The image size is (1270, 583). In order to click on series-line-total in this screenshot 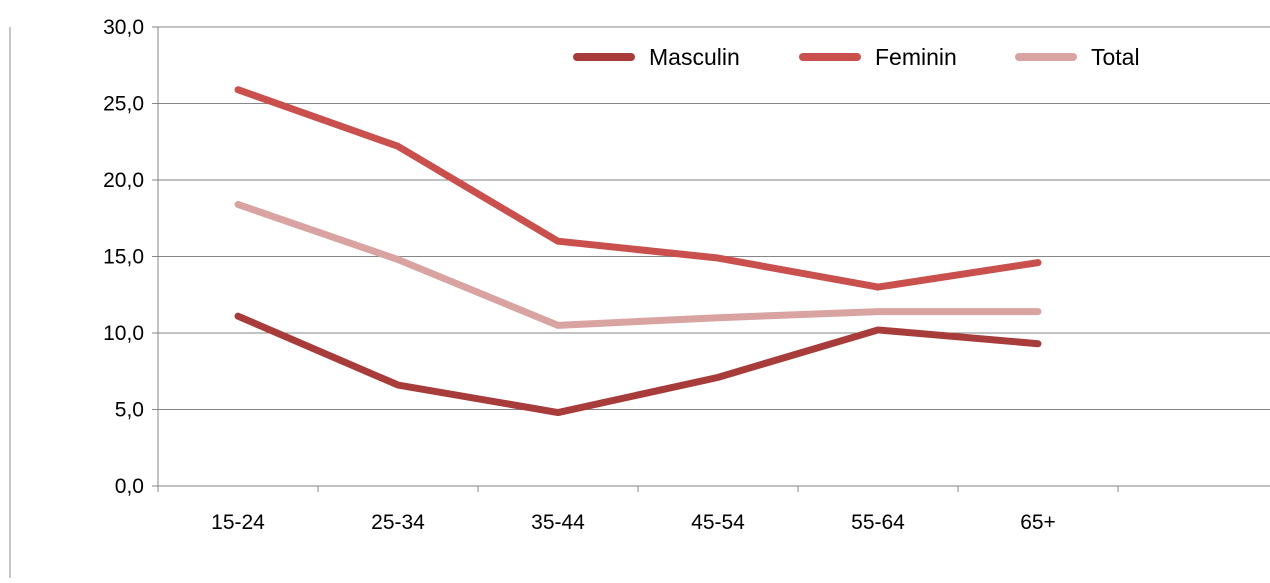, I will do `click(638, 264)`.